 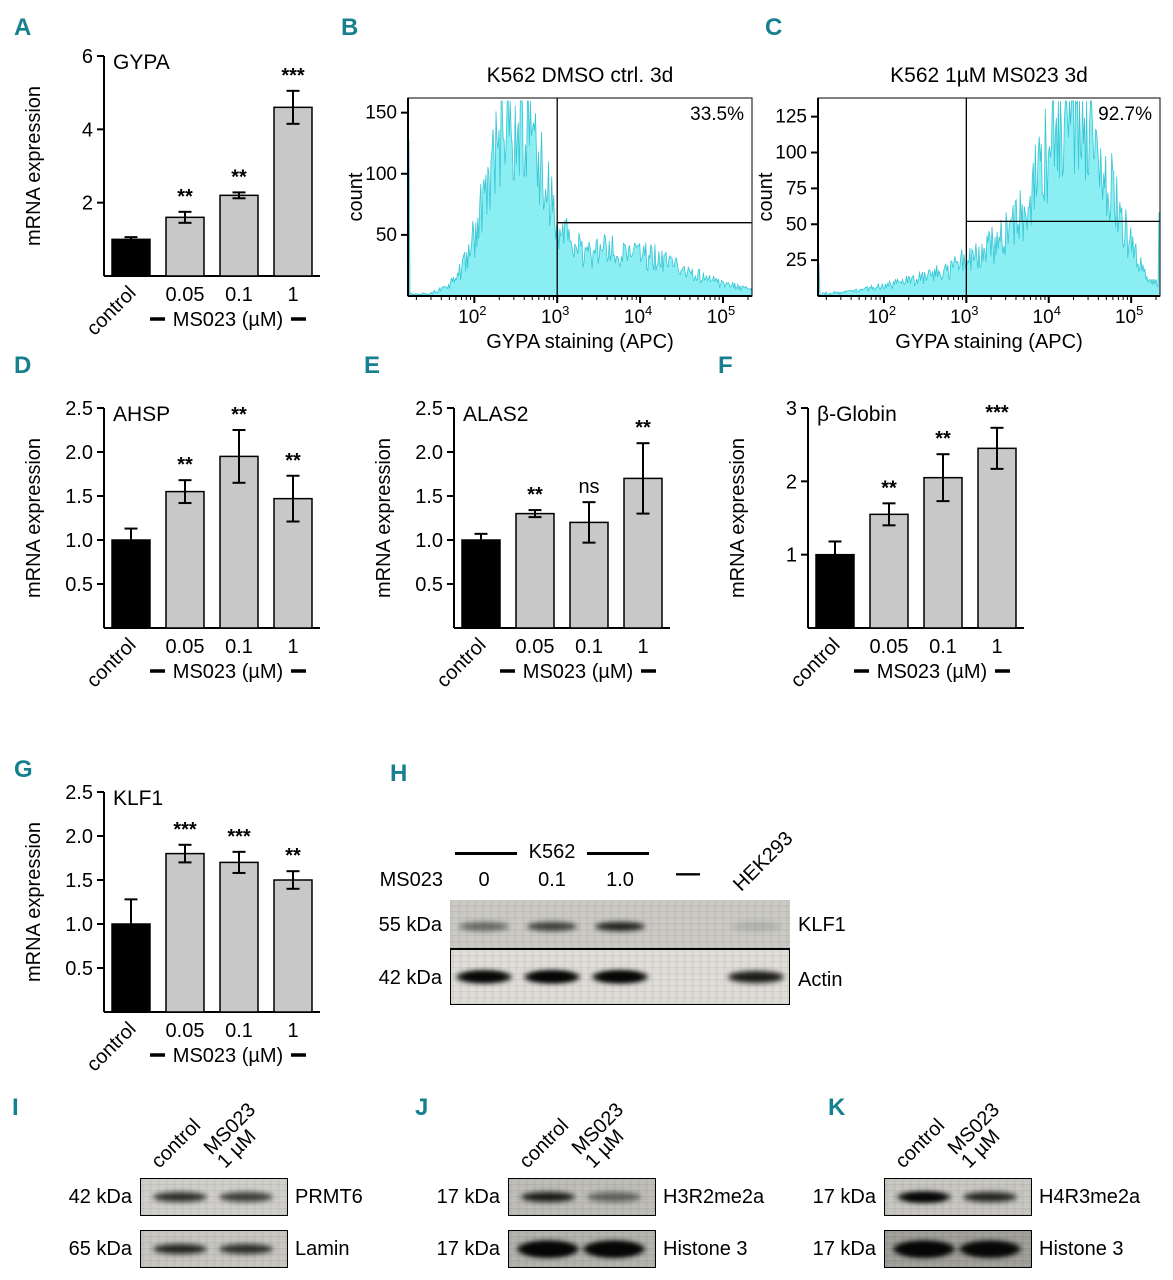 What do you see at coordinates (23, 769) in the screenshot?
I see `panel-letter-g: G` at bounding box center [23, 769].